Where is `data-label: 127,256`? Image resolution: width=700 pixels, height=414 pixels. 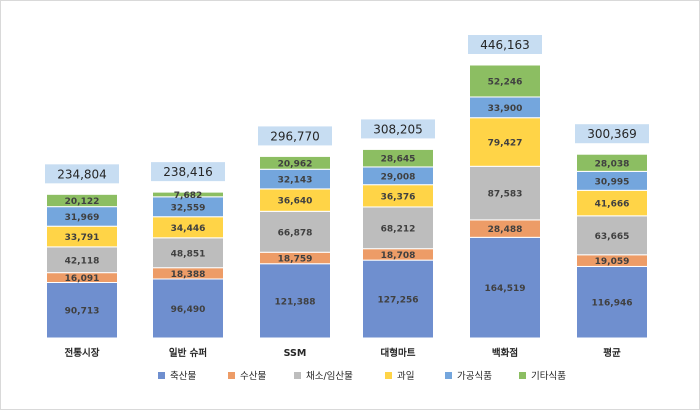 data-label: 127,256 is located at coordinates (398, 301).